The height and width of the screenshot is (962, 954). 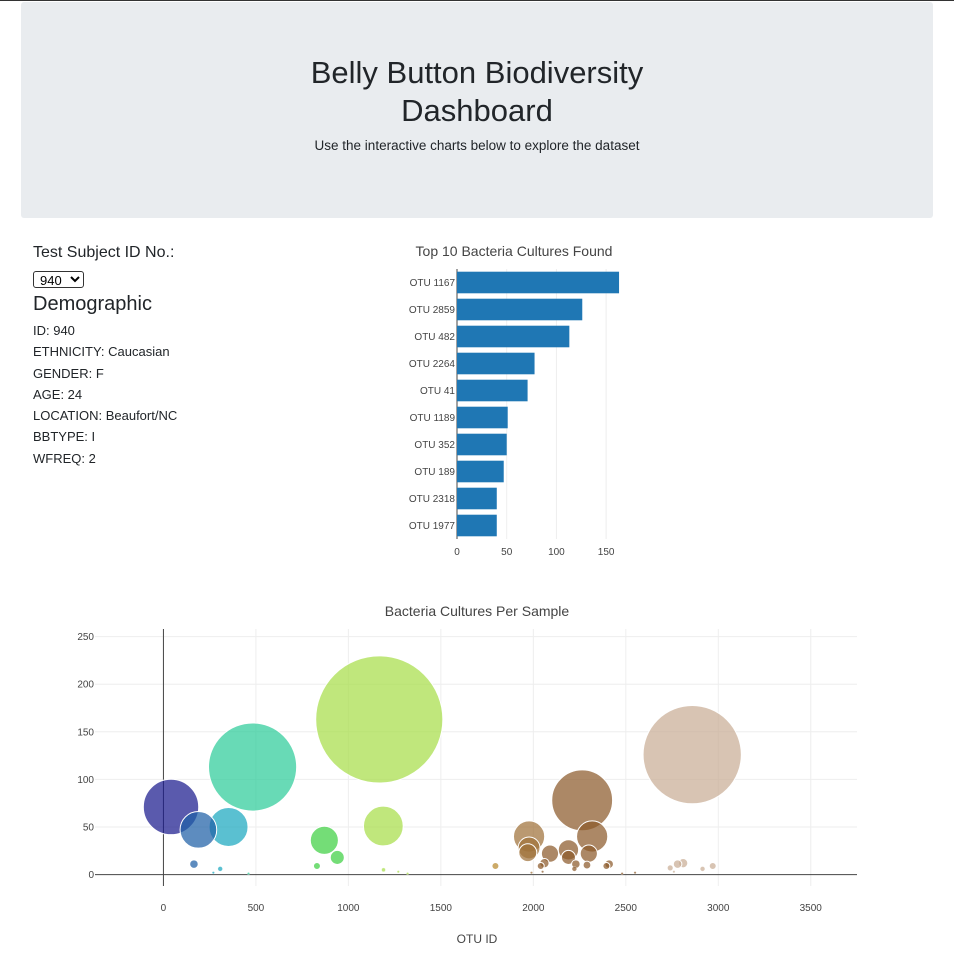 I want to click on subject-id-select: 940, so click(x=58, y=279).